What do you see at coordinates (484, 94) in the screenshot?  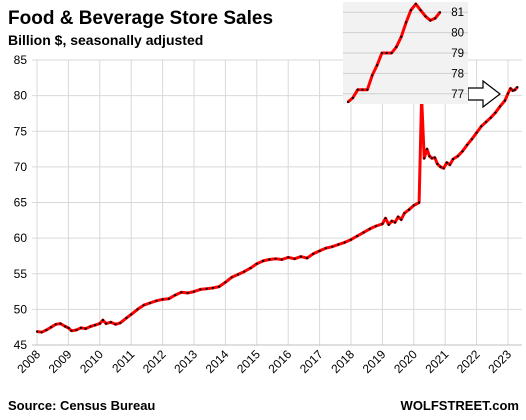 I see `arrow-icon` at bounding box center [484, 94].